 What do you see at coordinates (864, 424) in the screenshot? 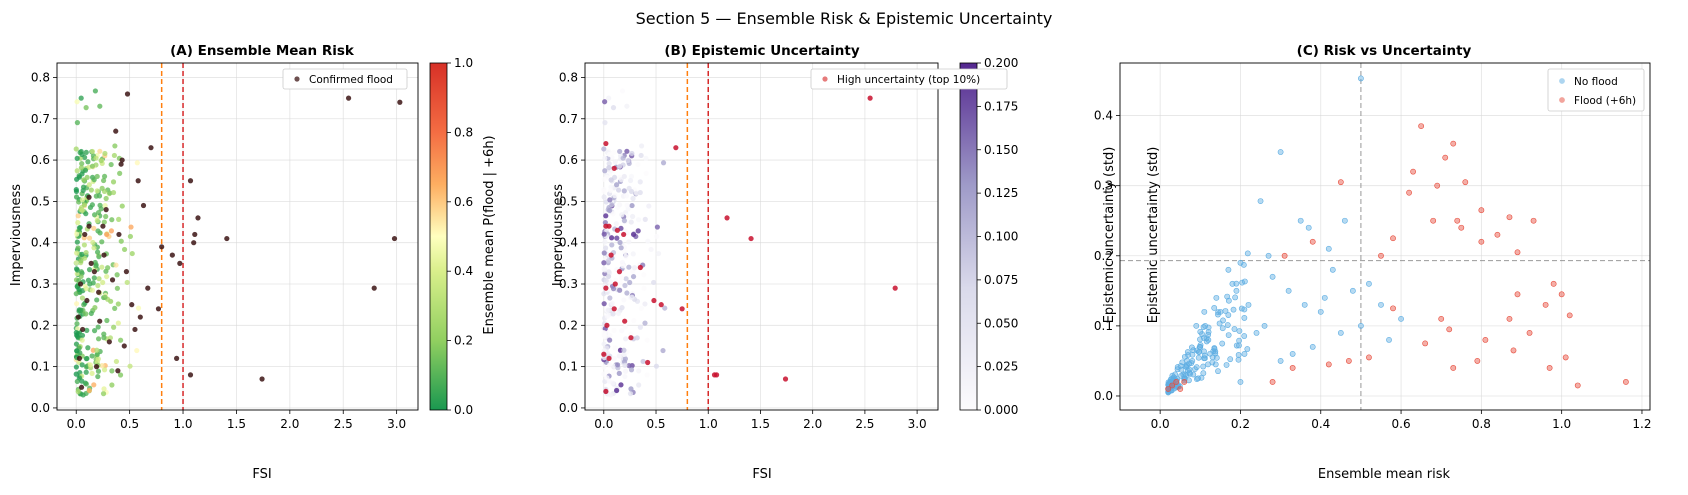
I see `panel-b-xtick-label: 2.5` at bounding box center [864, 424].